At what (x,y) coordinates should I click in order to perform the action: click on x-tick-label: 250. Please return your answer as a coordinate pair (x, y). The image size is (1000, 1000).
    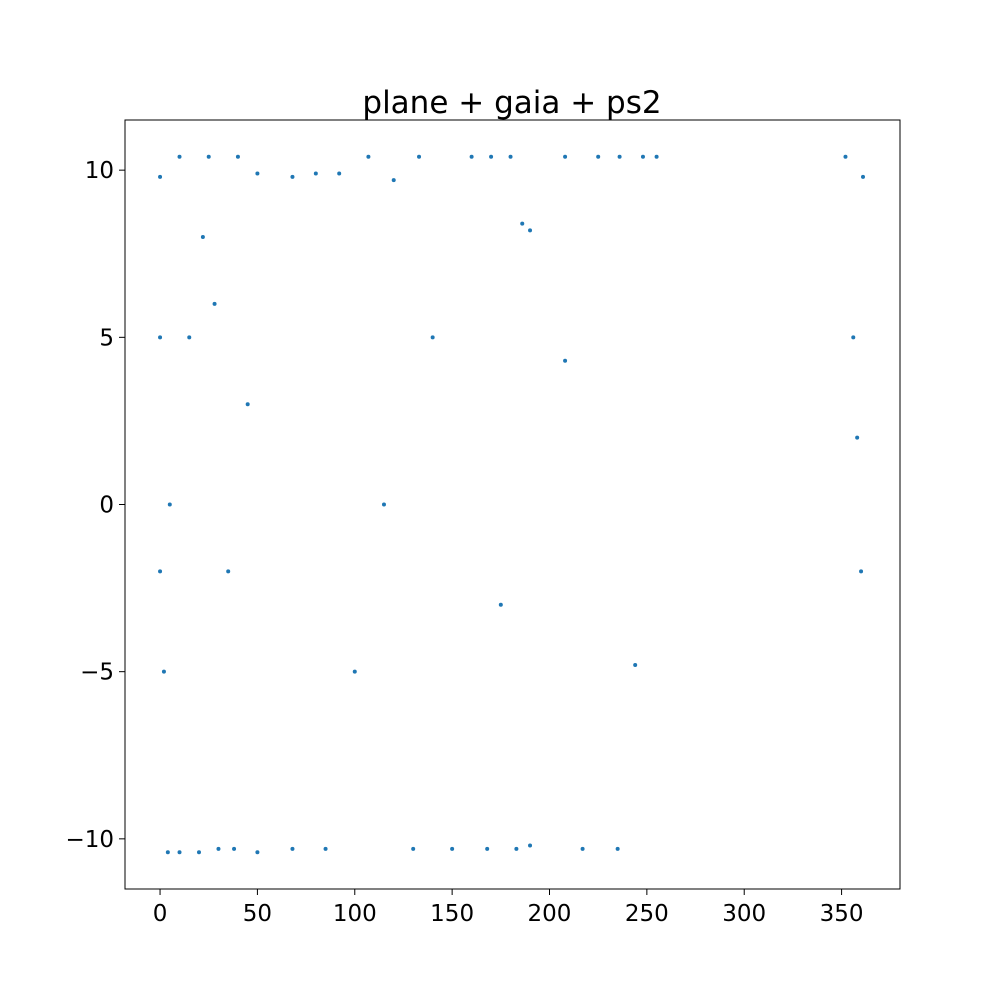
    Looking at the image, I should click on (647, 914).